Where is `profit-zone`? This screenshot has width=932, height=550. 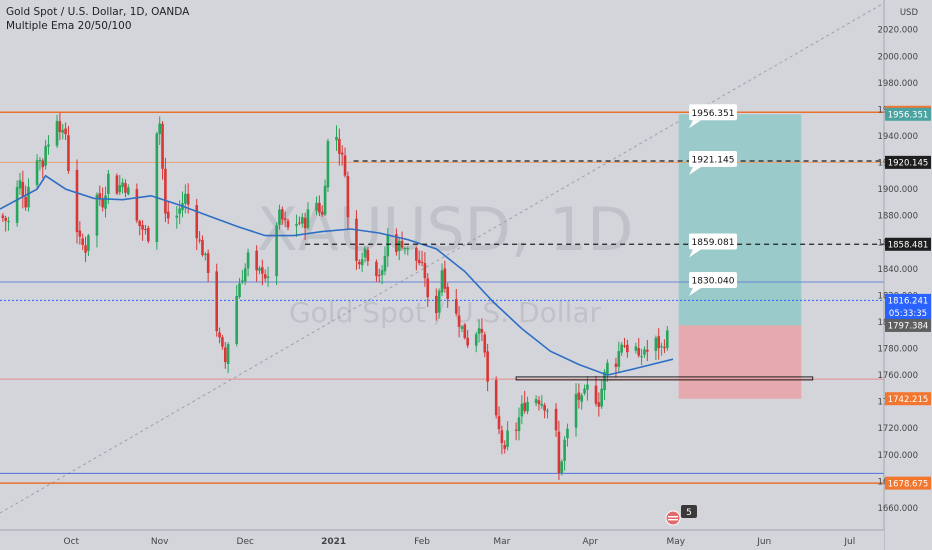 profit-zone is located at coordinates (740, 220).